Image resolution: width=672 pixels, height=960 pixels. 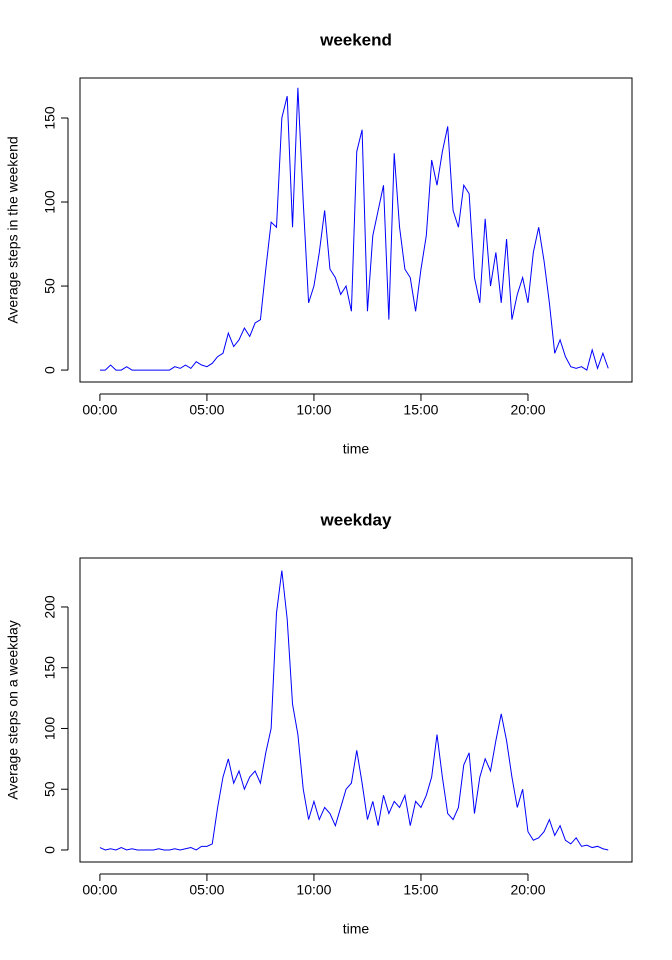 What do you see at coordinates (13, 710) in the screenshot?
I see `y-axis-label: Average steps on a weekday` at bounding box center [13, 710].